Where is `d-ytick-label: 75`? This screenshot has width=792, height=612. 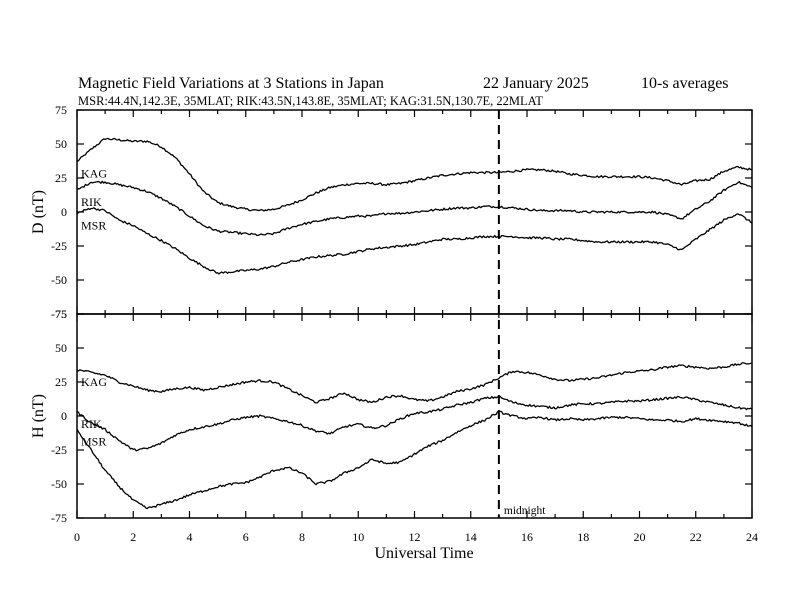 d-ytick-label: 75 is located at coordinates (61, 110).